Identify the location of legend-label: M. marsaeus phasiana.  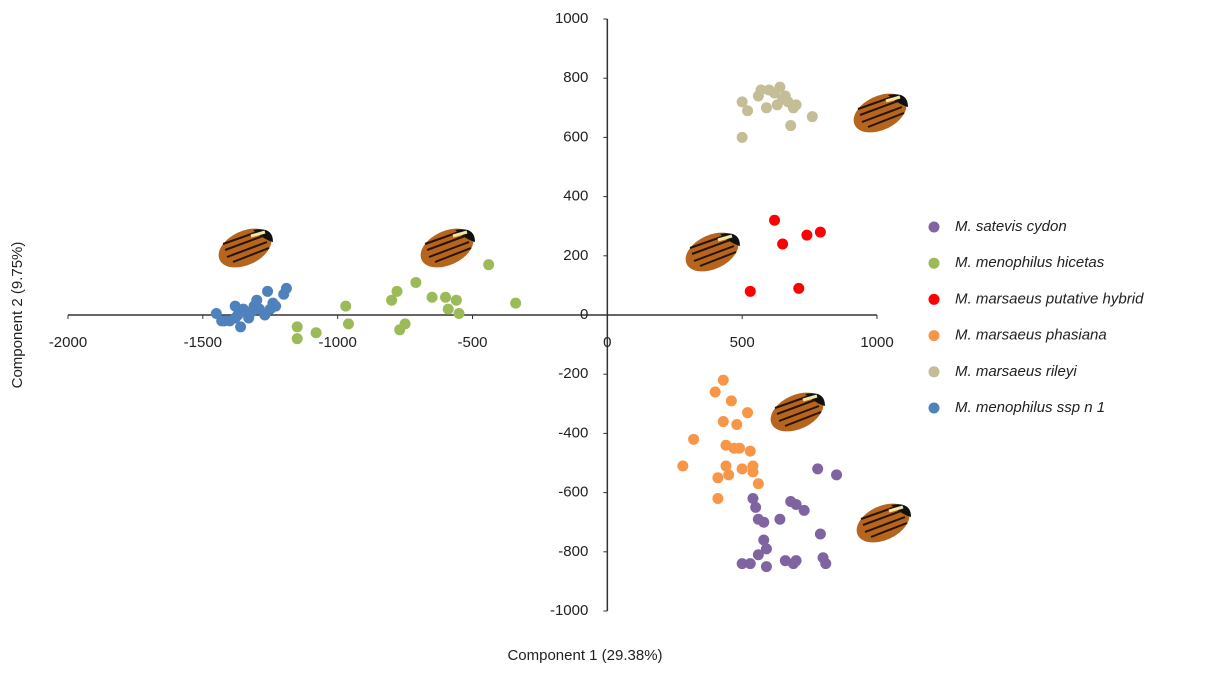
(1031, 335).